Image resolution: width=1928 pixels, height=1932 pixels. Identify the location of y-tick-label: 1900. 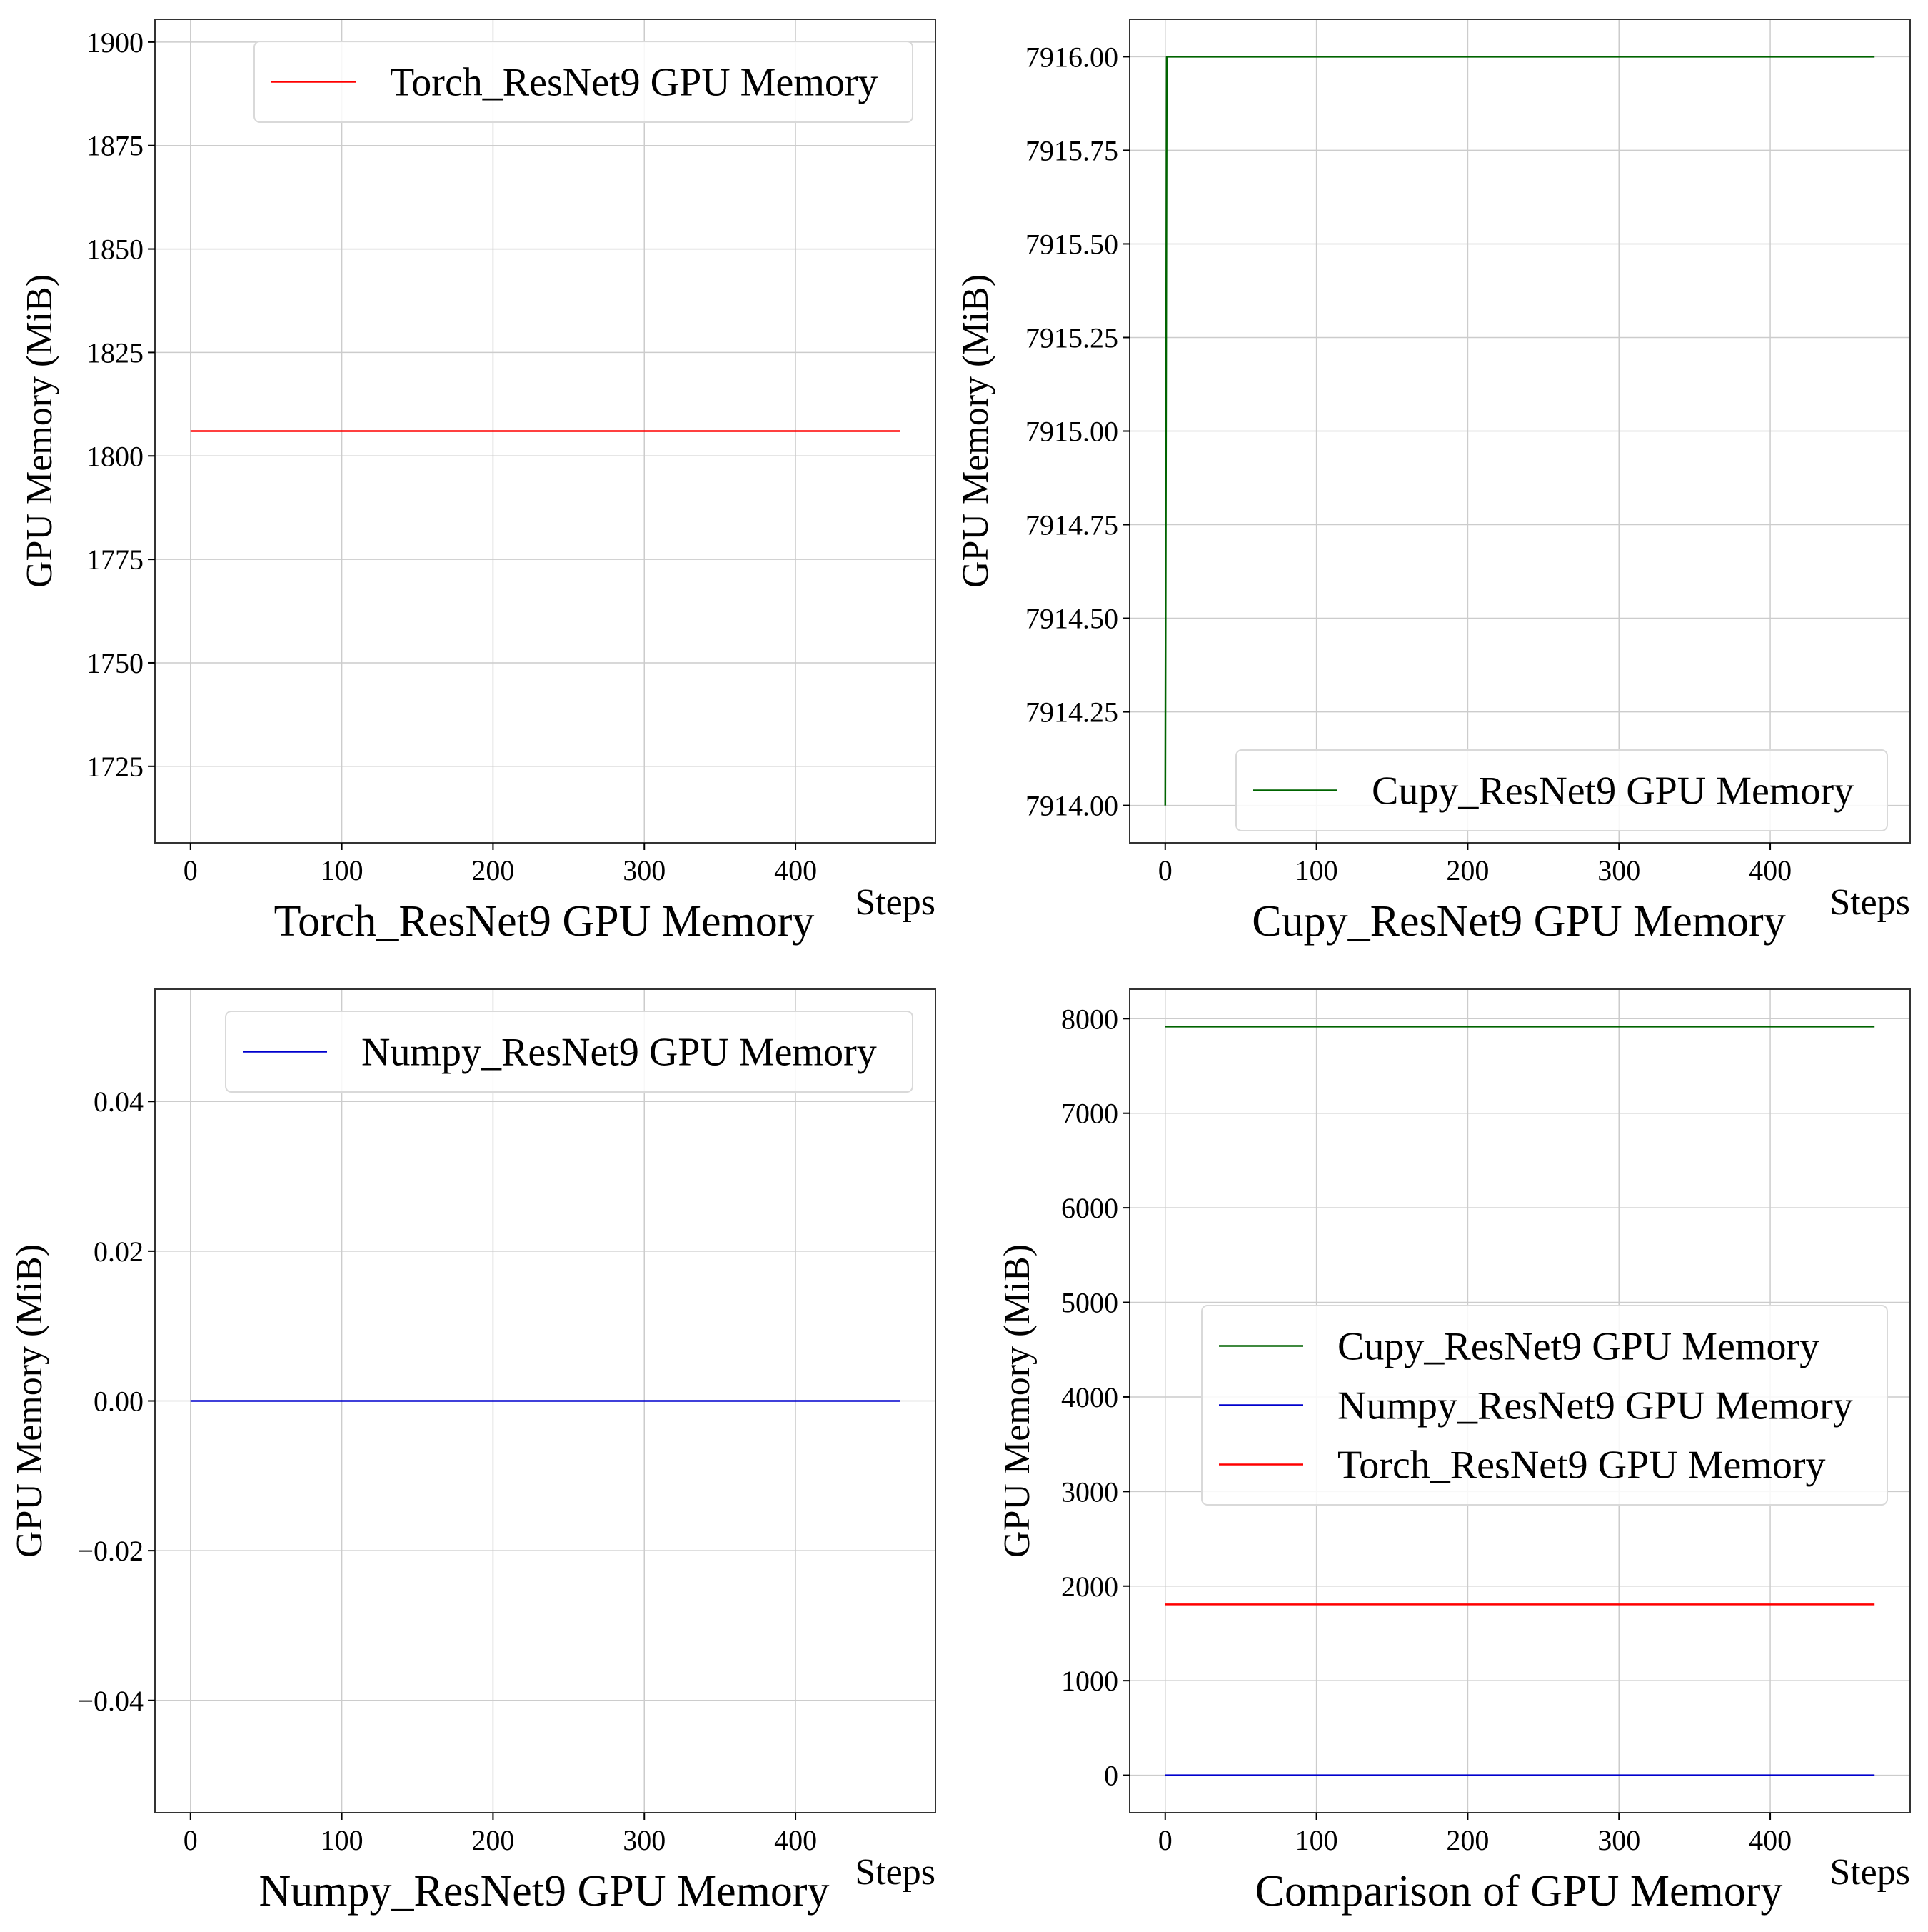
(115, 42).